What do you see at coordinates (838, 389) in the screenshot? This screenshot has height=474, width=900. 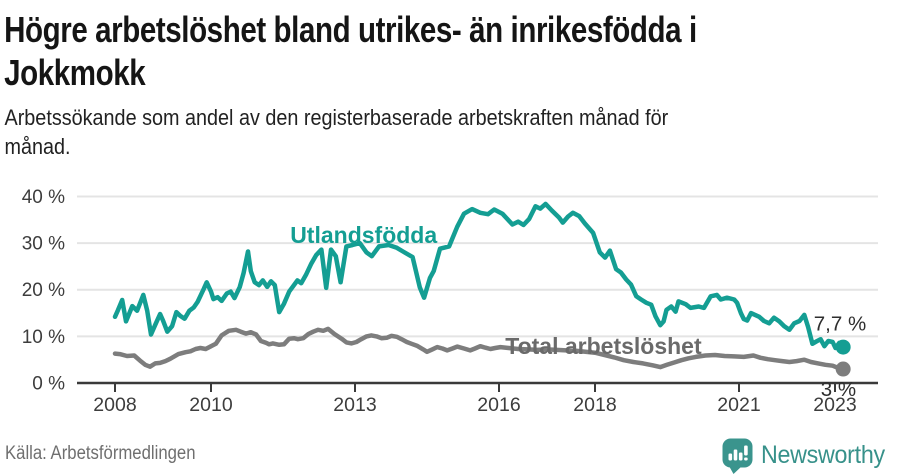 I see `series-end-value-total: 3 %` at bounding box center [838, 389].